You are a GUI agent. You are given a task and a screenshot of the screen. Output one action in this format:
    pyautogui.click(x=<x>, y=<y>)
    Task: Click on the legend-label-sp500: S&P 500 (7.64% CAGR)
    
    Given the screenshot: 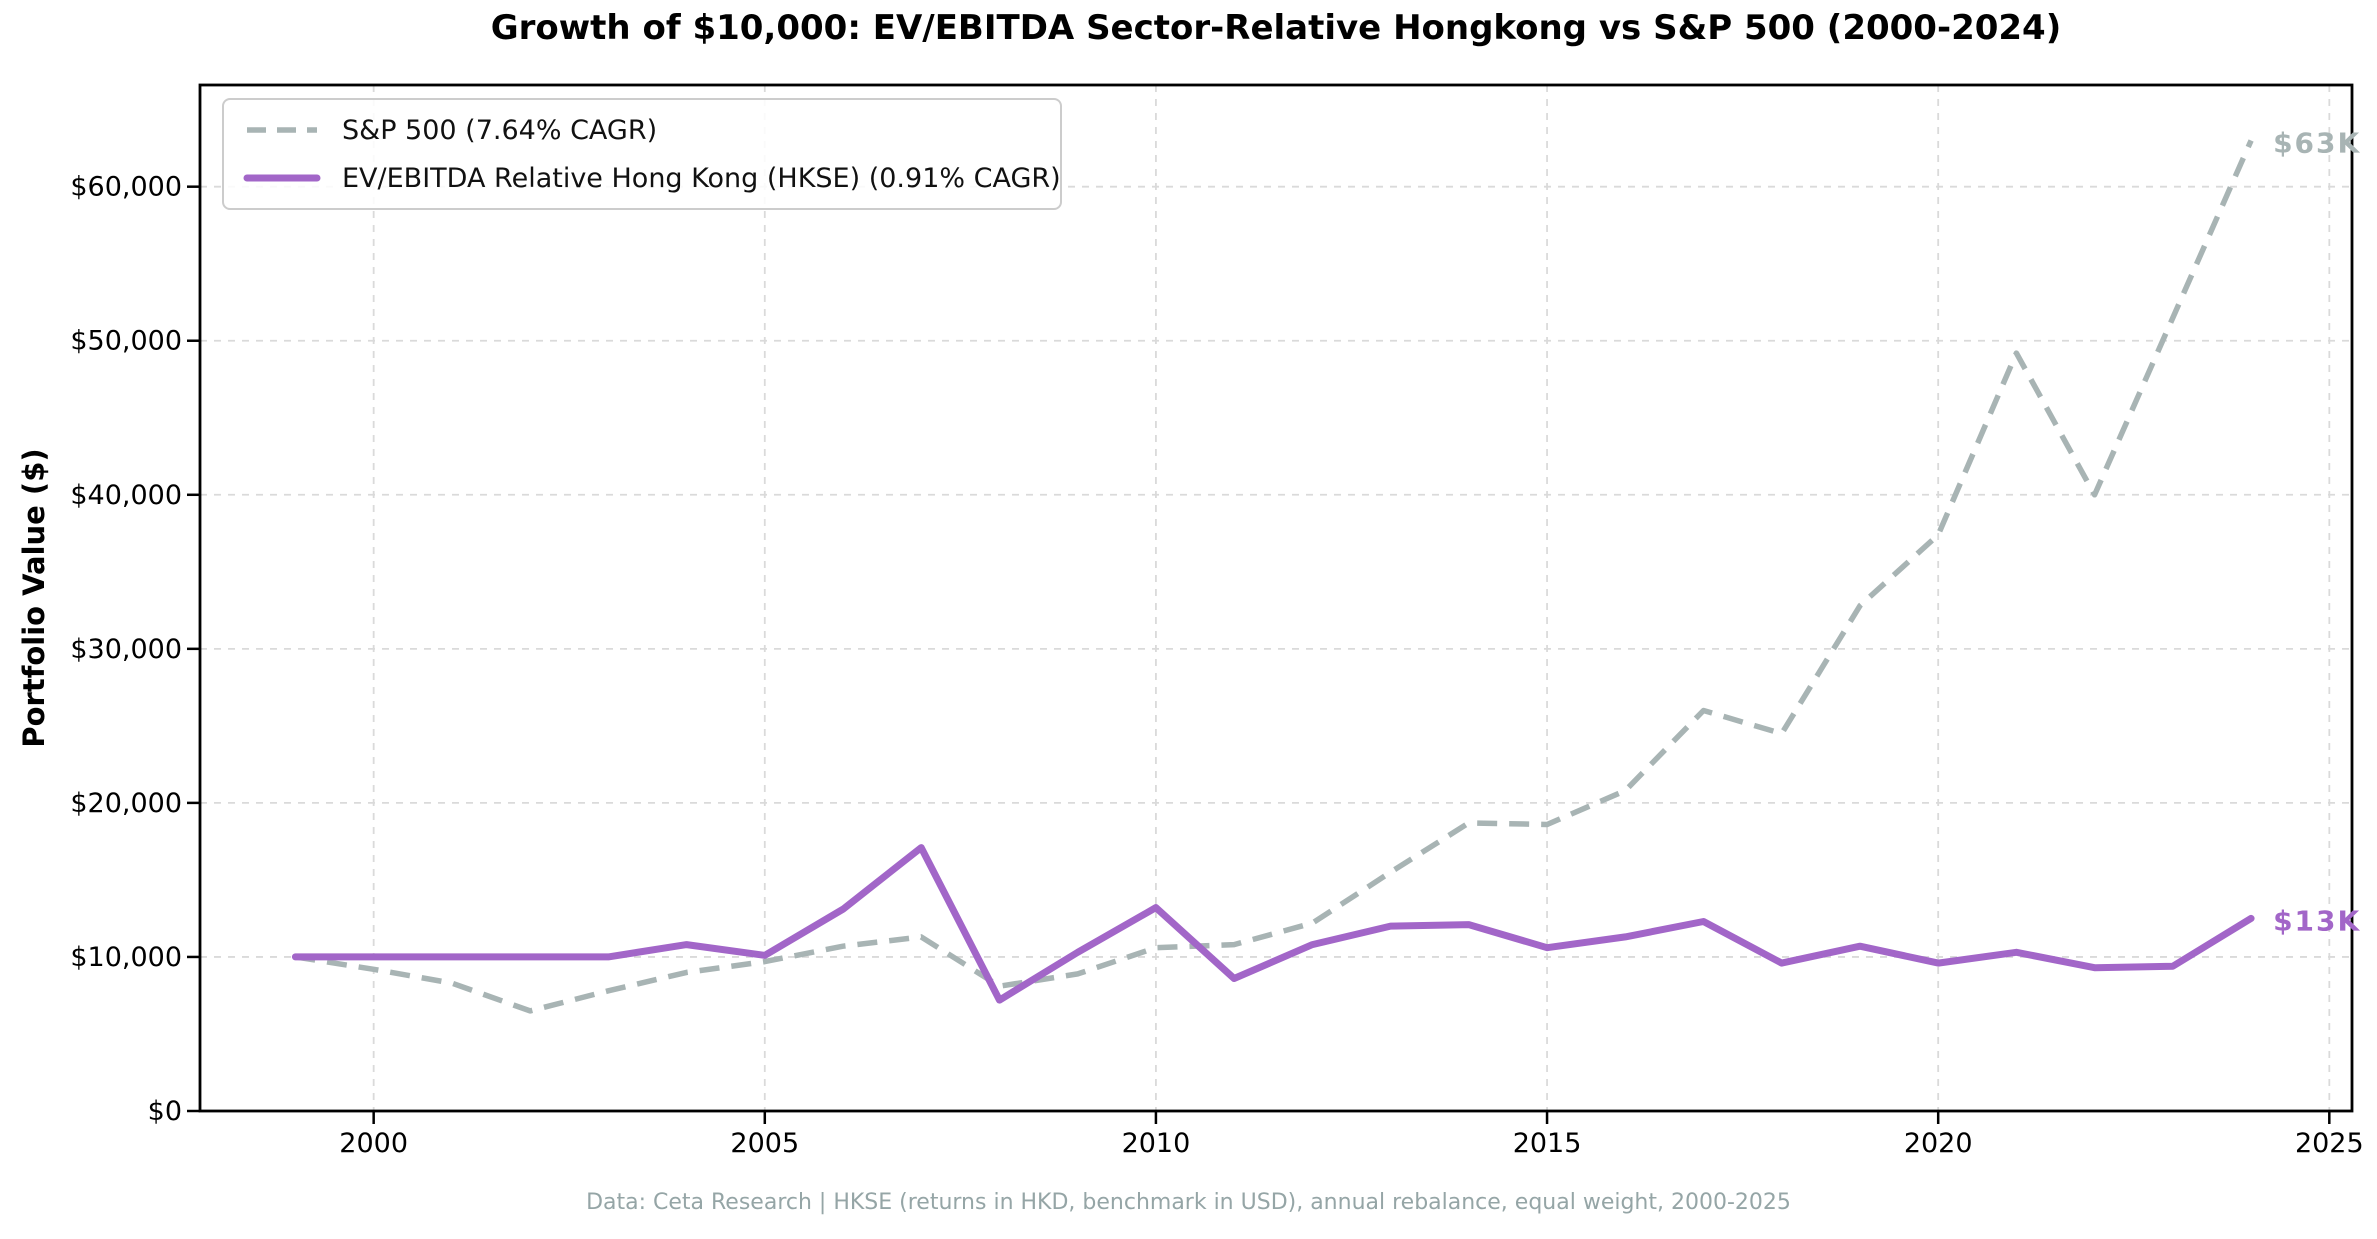 What is the action you would take?
    pyautogui.click(x=500, y=130)
    